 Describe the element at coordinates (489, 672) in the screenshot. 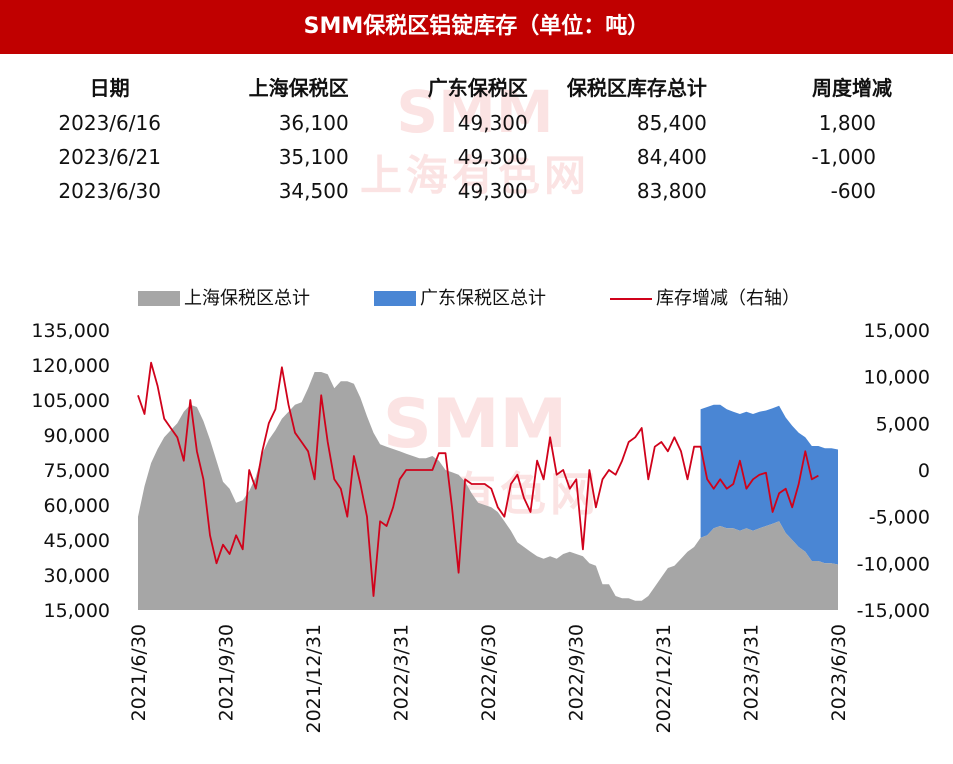

I see `x-tick-label: 2022/6/30` at that location.